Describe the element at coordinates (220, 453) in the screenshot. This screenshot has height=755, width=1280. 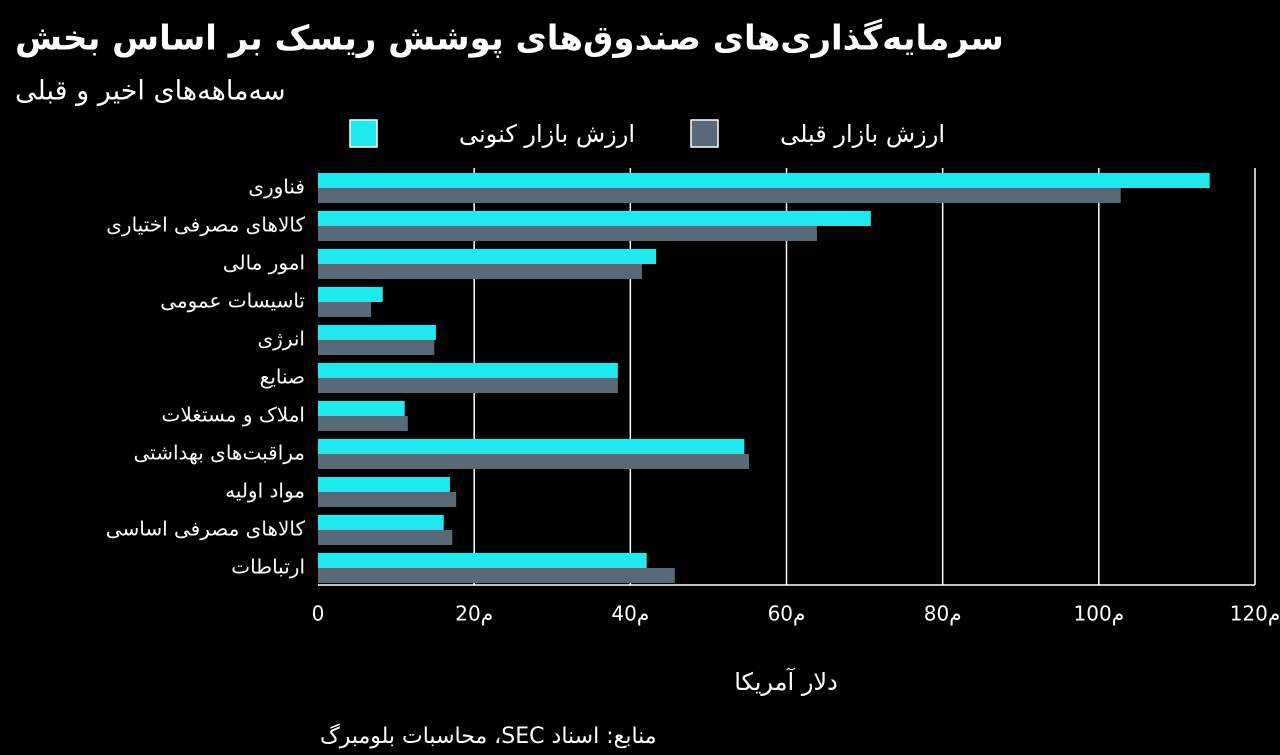
I see `y-tick-label: مراقبت‌های بهداشتی` at that location.